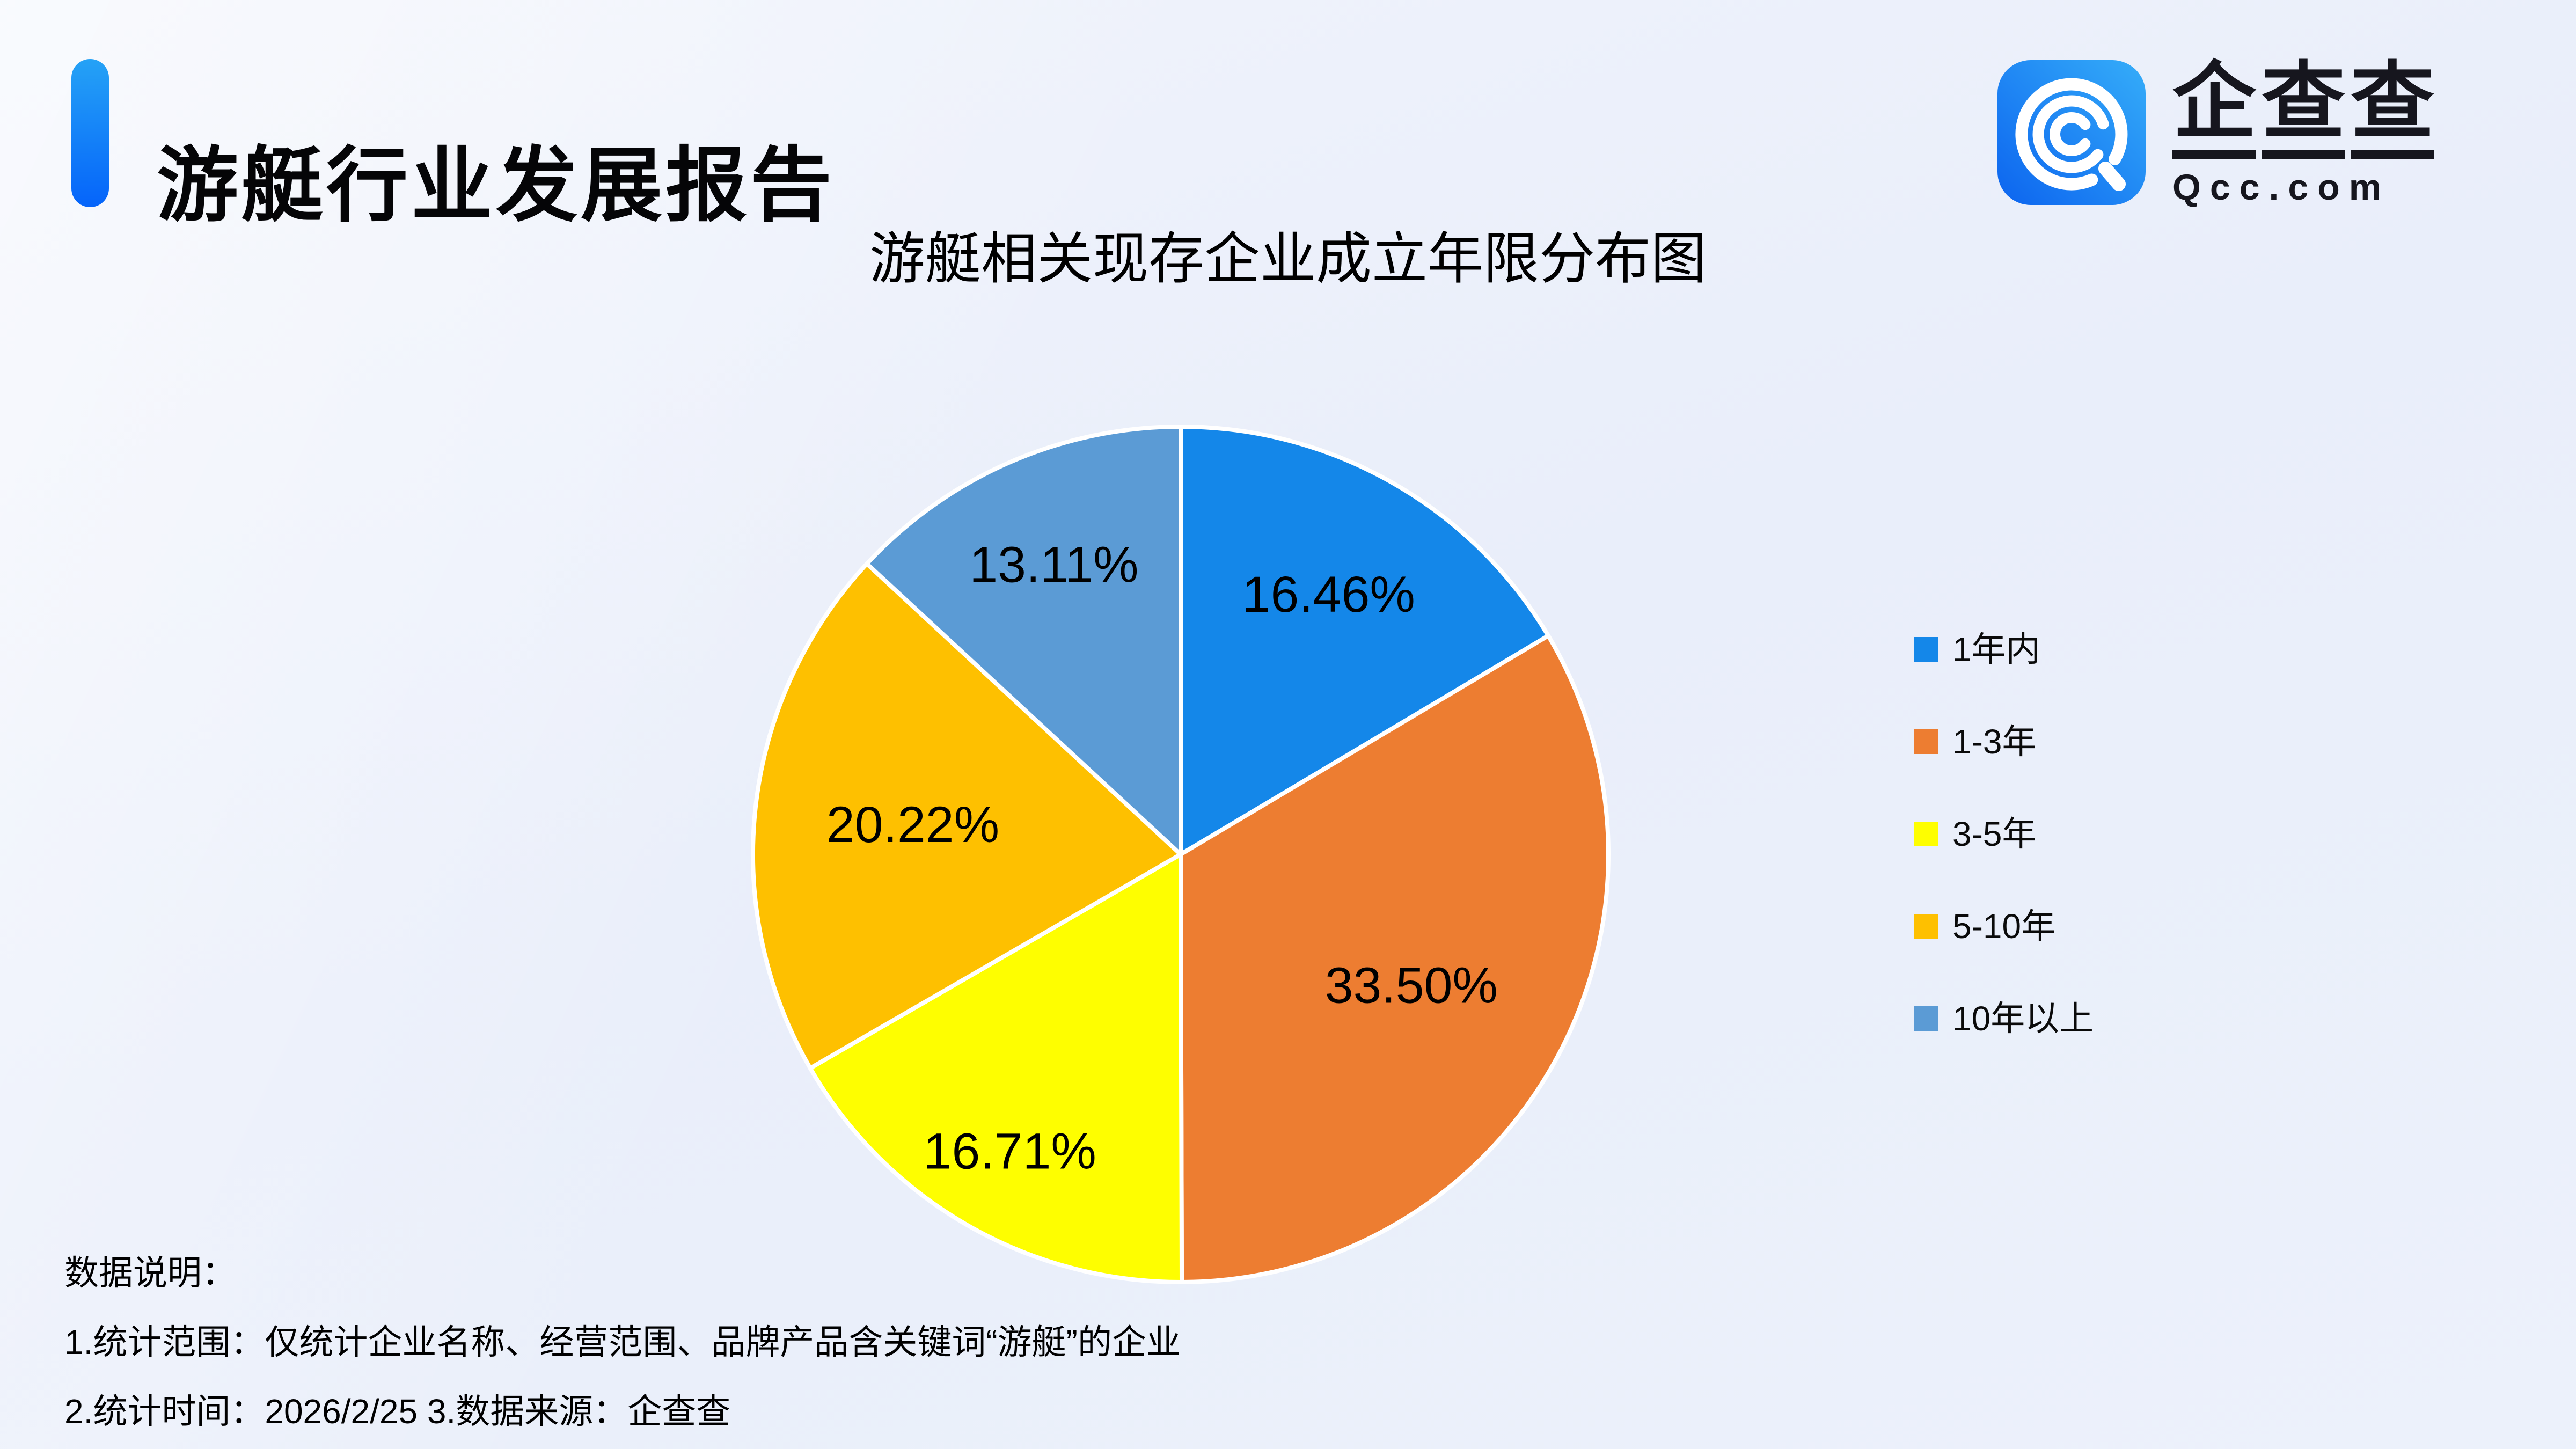  What do you see at coordinates (1053, 565) in the screenshot?
I see `pie-label: 13.11%` at bounding box center [1053, 565].